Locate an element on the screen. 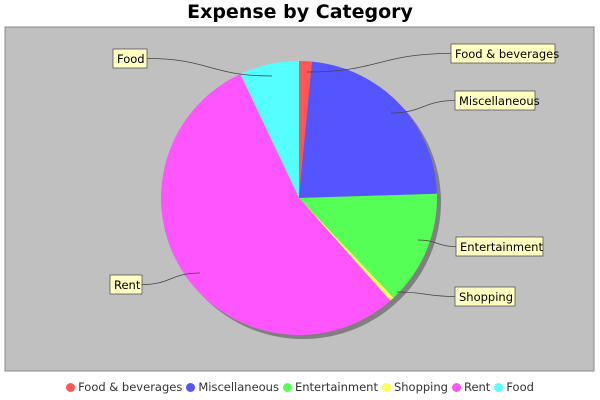  slice-label-food-beverages: Food & beverages is located at coordinates (432, 58).